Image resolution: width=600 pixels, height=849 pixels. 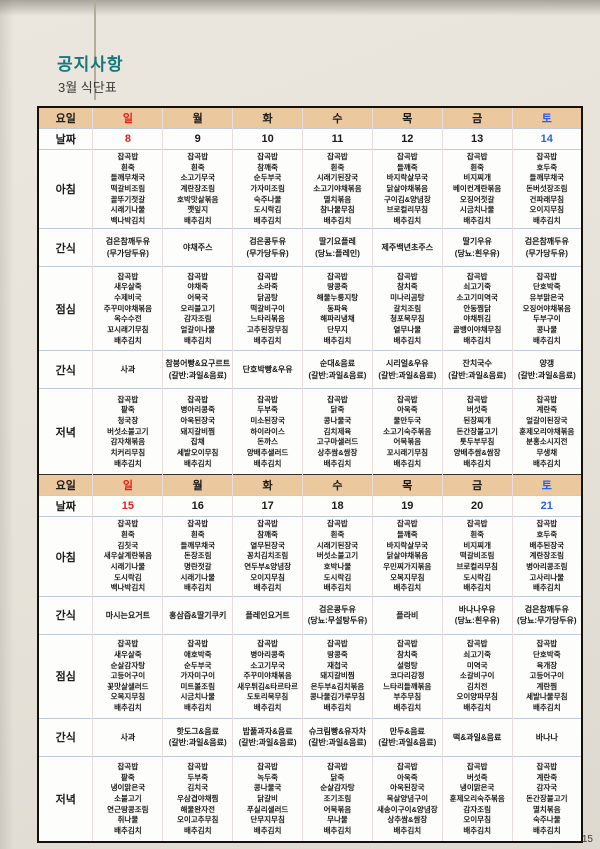 I want to click on menu-cell: 검은콩두유 (당뇨:무설탕두유), so click(x=337, y=615).